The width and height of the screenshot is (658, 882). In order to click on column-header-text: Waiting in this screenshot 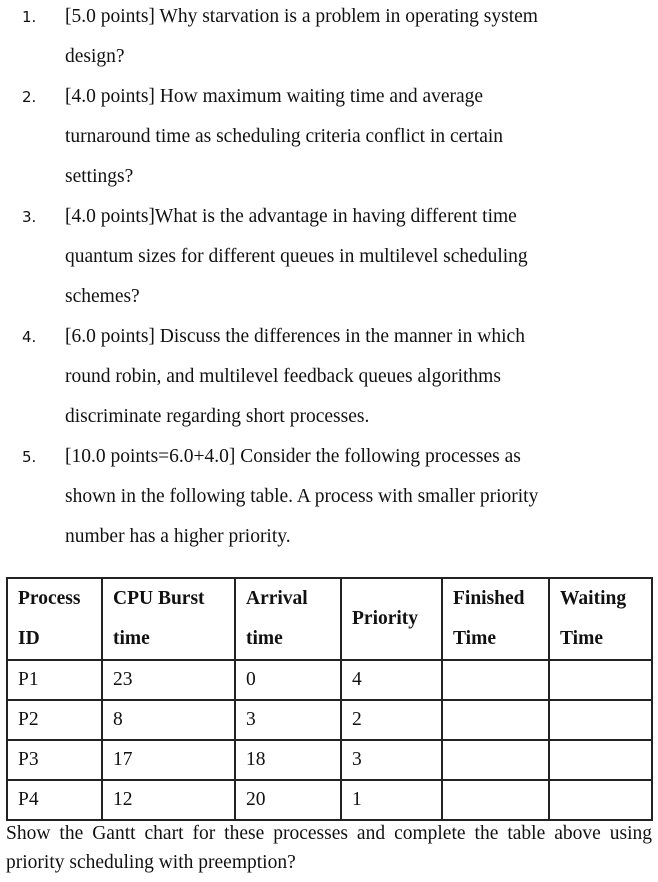, I will do `click(593, 598)`.